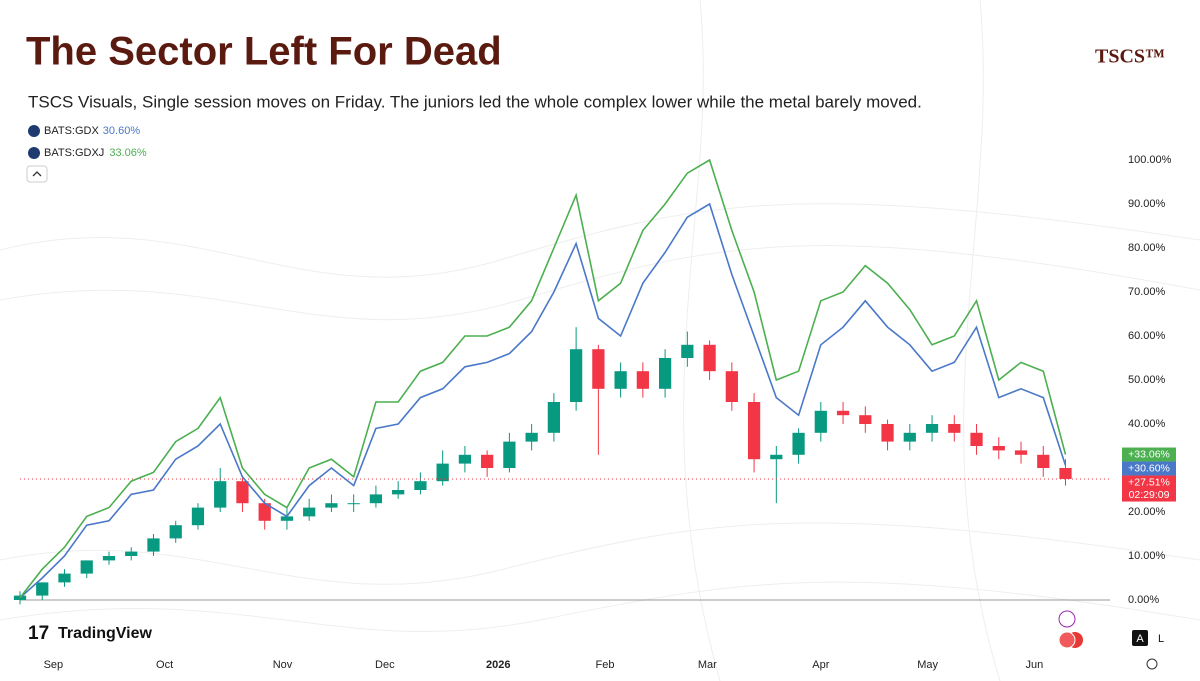 This screenshot has width=1200, height=681. I want to click on y-tick-label: 90.00%, so click(1147, 204).